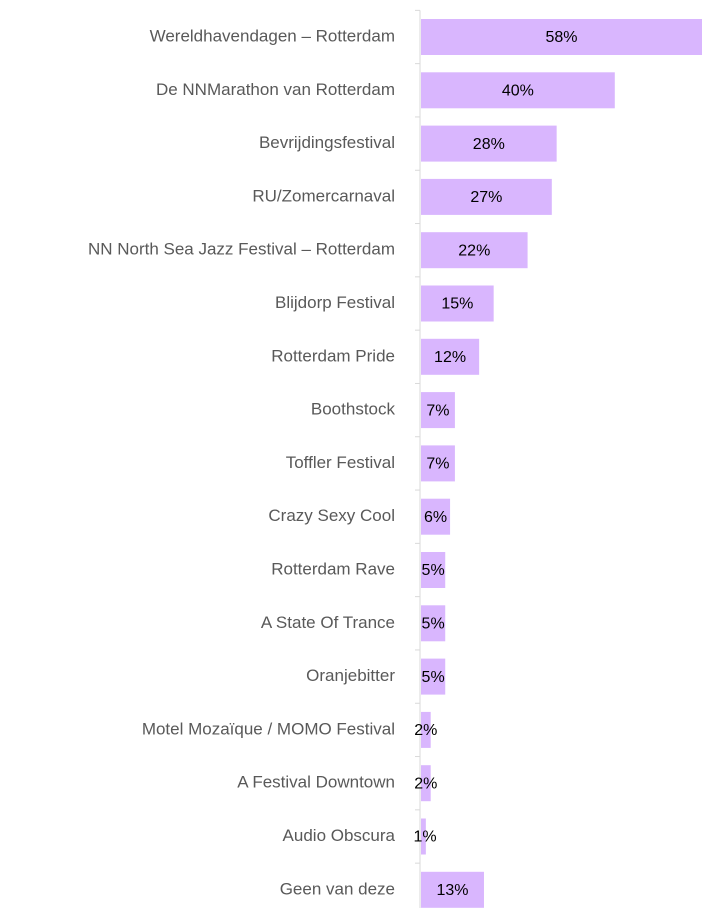 The height and width of the screenshot is (913, 702). Describe the element at coordinates (337, 888) in the screenshot. I see `category-label: Geen van deze` at that location.